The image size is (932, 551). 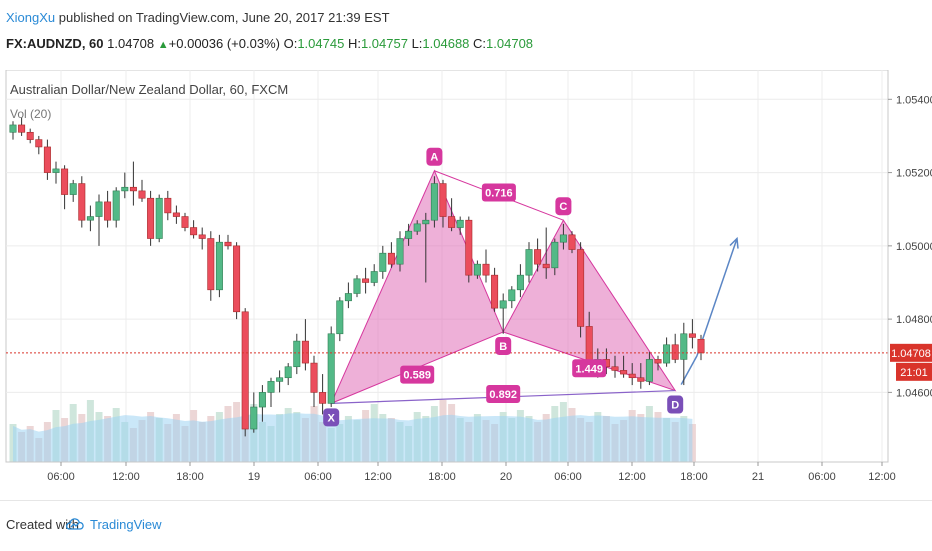 What do you see at coordinates (331, 417) in the screenshot?
I see `point-X-marker` at bounding box center [331, 417].